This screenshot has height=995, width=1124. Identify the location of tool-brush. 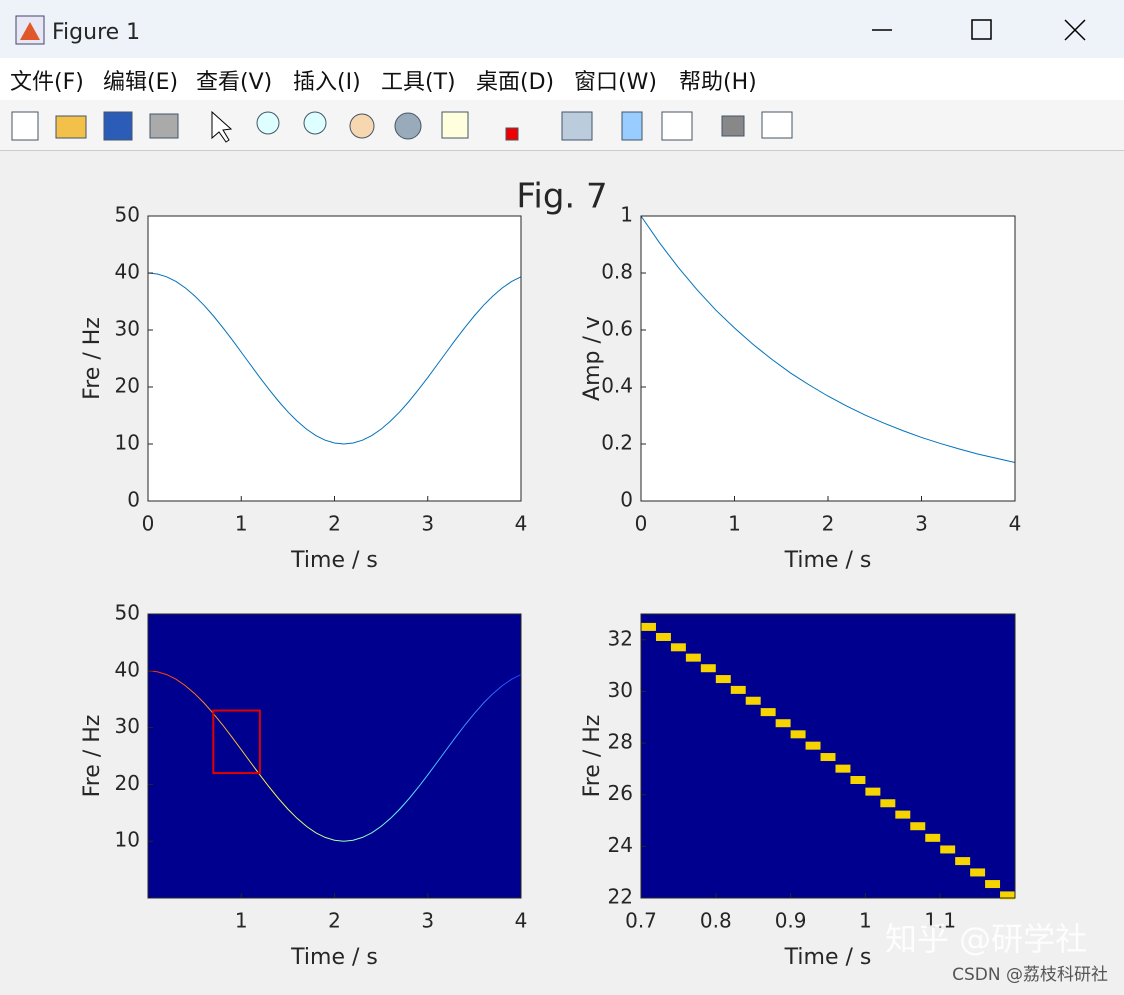
(512, 134).